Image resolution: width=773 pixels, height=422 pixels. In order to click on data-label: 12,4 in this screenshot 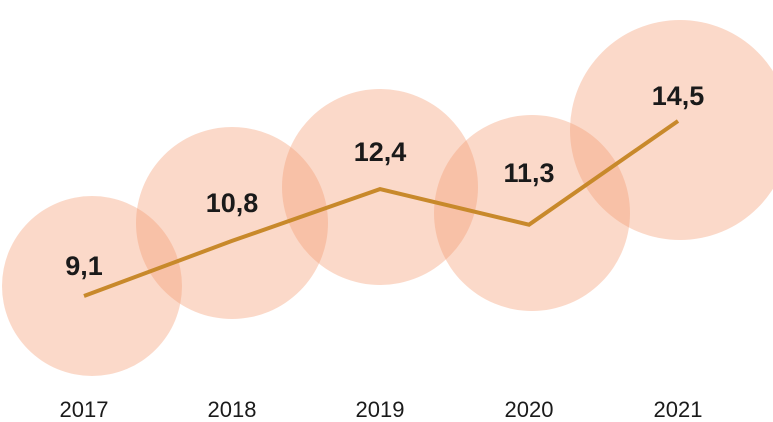, I will do `click(380, 152)`.